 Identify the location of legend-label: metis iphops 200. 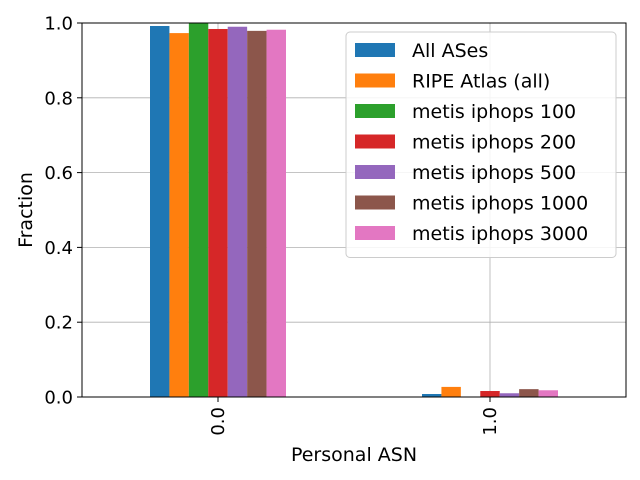
(494, 143).